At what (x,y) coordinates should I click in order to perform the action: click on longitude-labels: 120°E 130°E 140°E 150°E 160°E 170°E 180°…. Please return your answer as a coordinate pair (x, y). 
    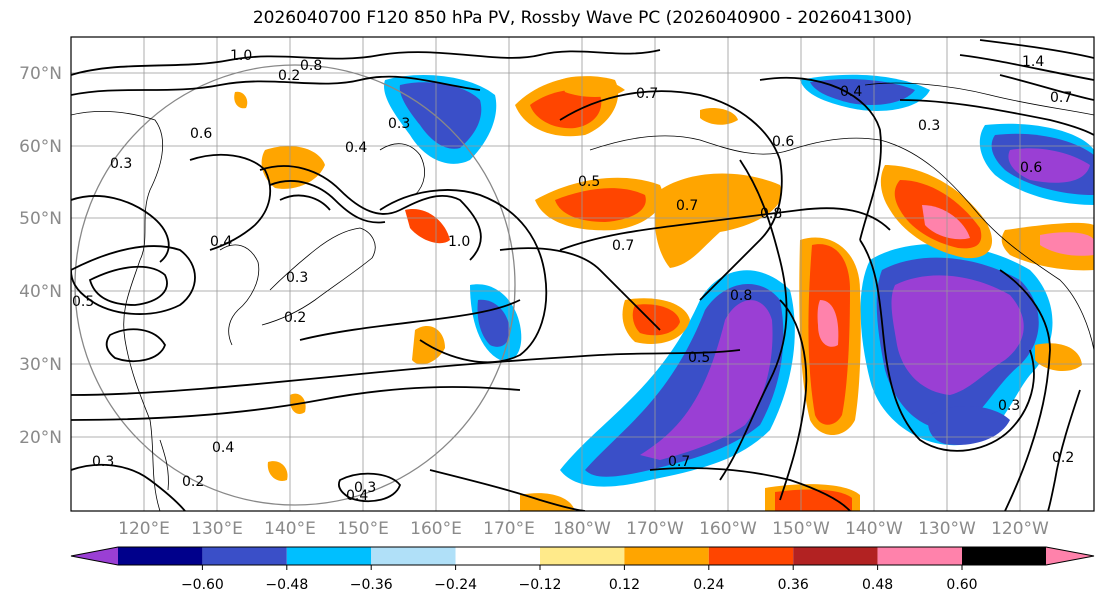
    Looking at the image, I should click on (583, 529).